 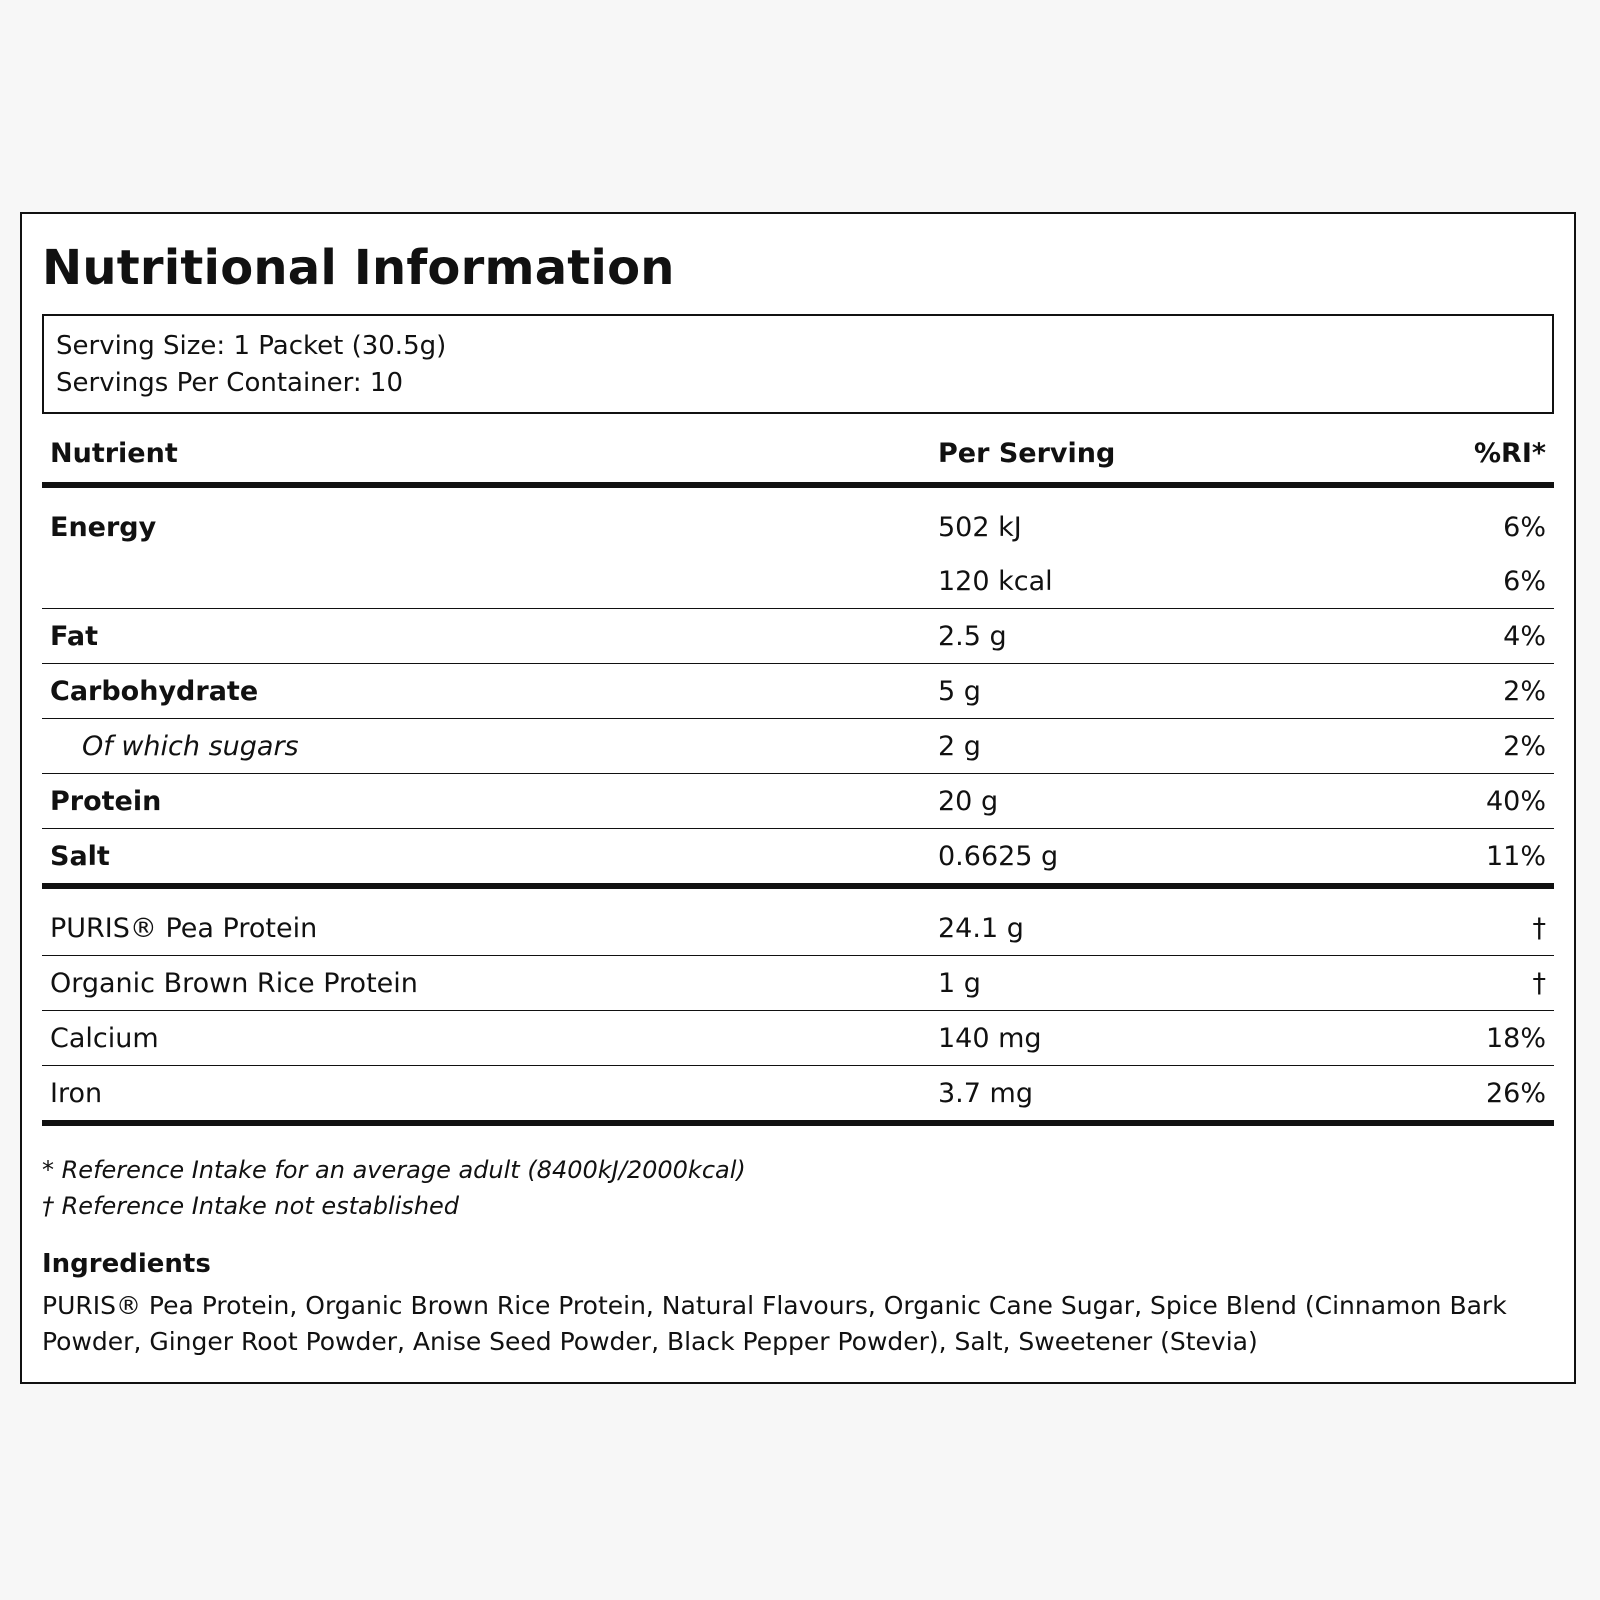 What do you see at coordinates (103, 527) in the screenshot?
I see `nutrient-name: Energy` at bounding box center [103, 527].